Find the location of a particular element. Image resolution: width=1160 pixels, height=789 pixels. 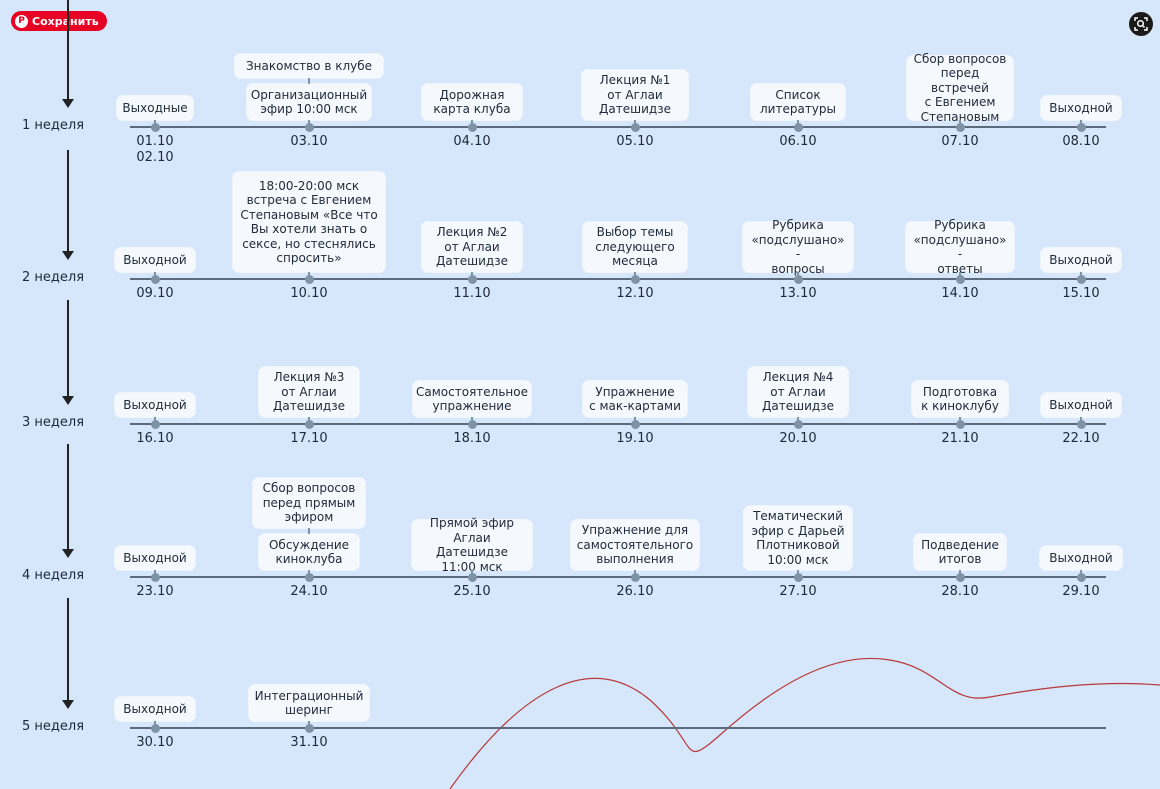

day-date: 16.10 is located at coordinates (155, 438).